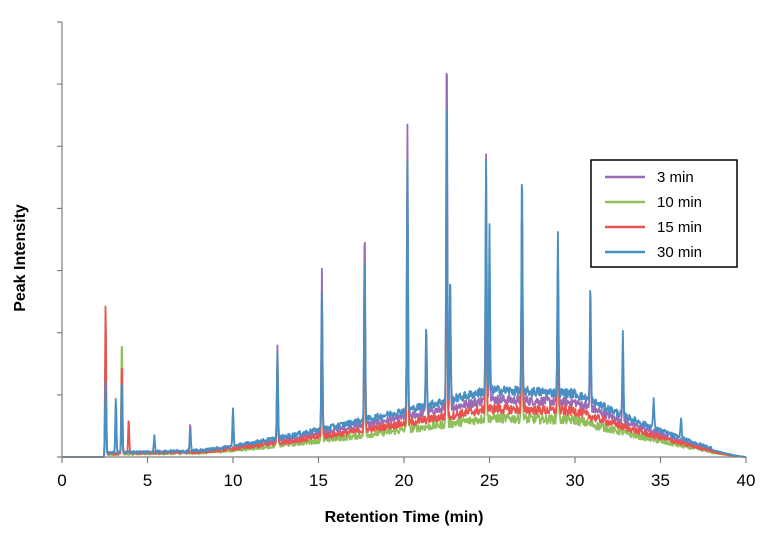 The image size is (779, 538). I want to click on legend-label-30-min: 30 min, so click(679, 252).